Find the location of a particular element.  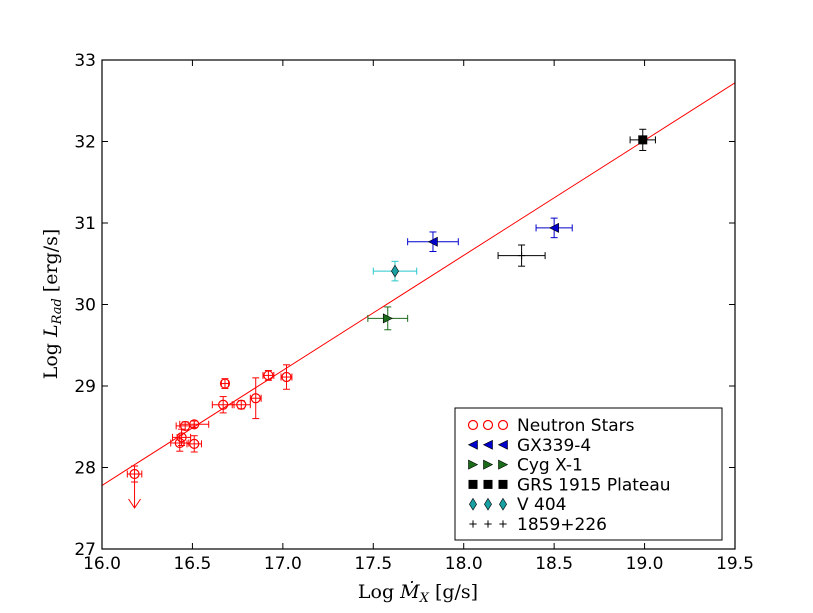

legend-label: GRS 1915 Plateau is located at coordinates (594, 485).